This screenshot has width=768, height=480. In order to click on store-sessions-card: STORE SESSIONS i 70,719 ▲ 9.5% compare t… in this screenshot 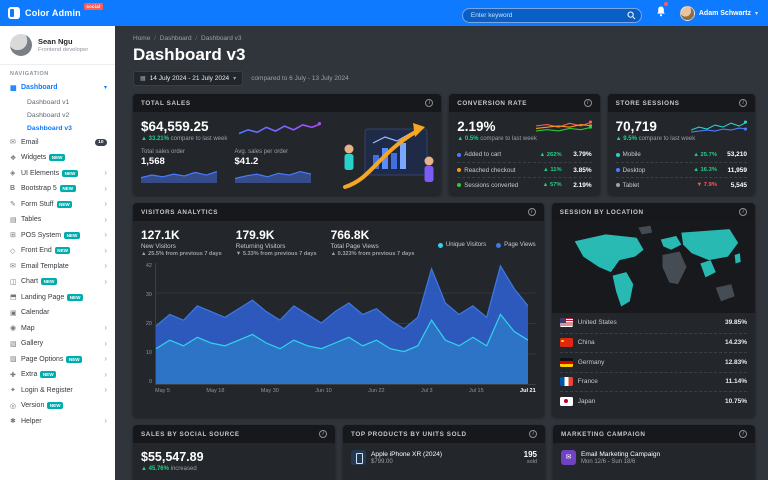, I will do `click(681, 144)`.